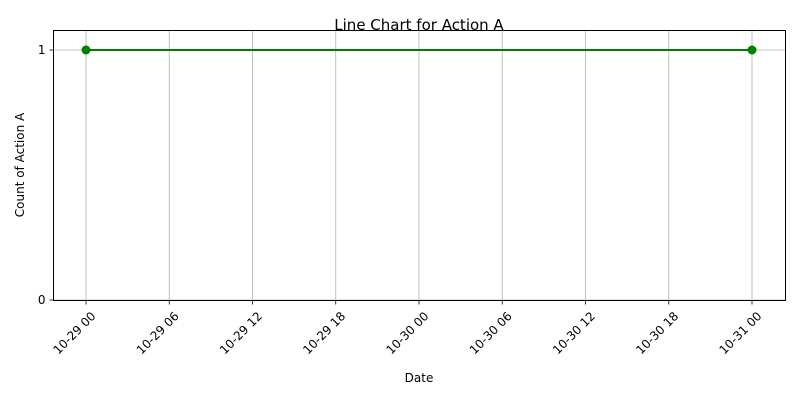 The width and height of the screenshot is (800, 400). What do you see at coordinates (46, 175) in the screenshot?
I see `y-axis: 01` at bounding box center [46, 175].